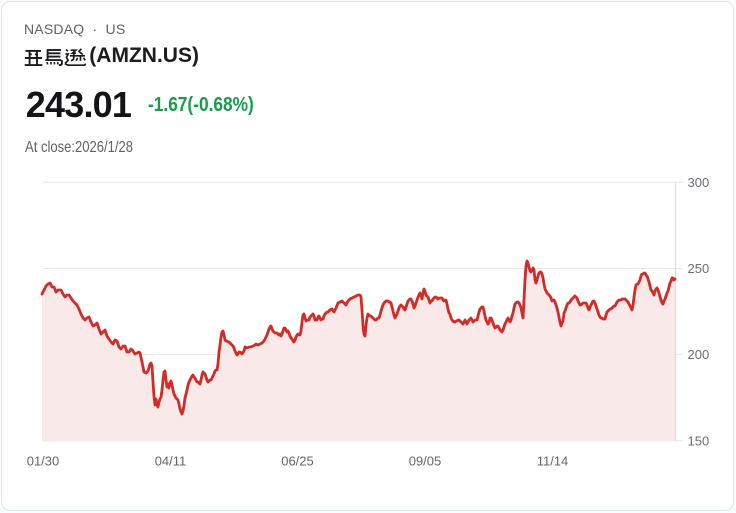  What do you see at coordinates (425, 460) in the screenshot?
I see `svg-text: 09/05` at bounding box center [425, 460].